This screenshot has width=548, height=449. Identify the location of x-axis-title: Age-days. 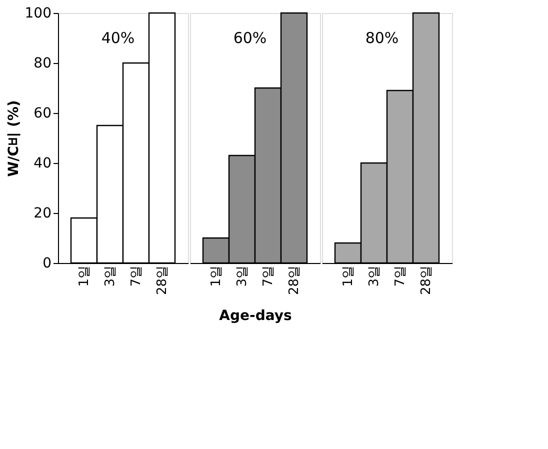
(255, 316).